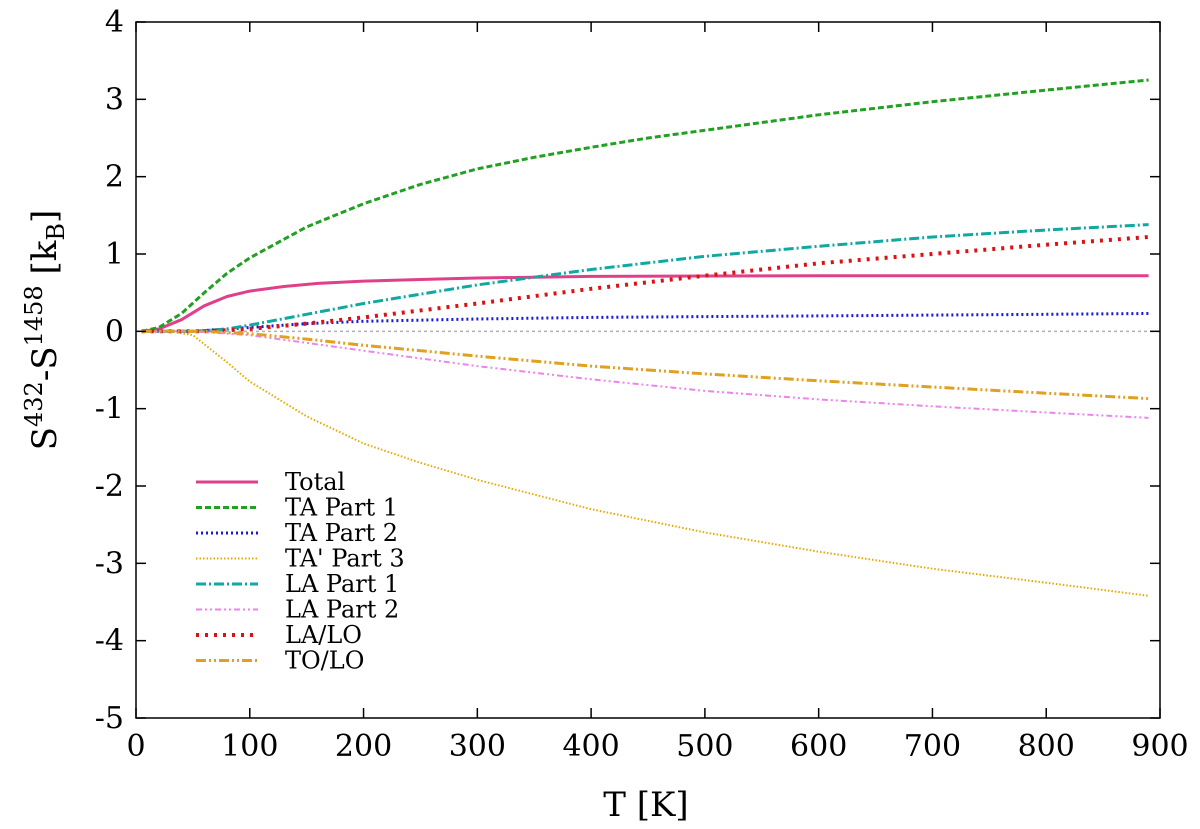  What do you see at coordinates (590, 746) in the screenshot?
I see `x-tick-label: 400` at bounding box center [590, 746].